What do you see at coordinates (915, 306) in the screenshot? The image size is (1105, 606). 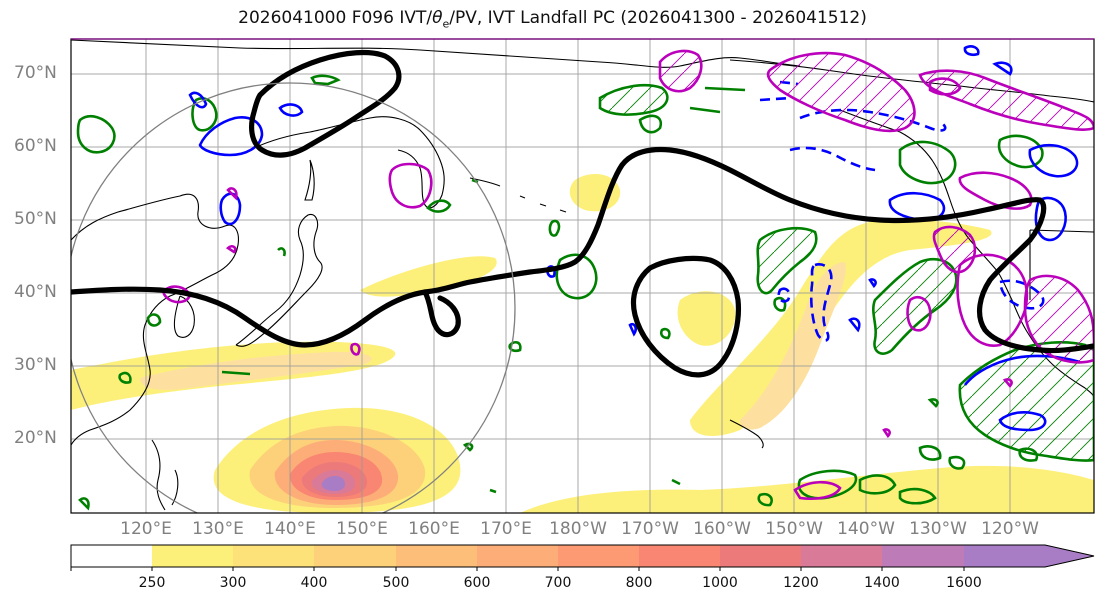 I see `theta-e-pos-hatched-east` at bounding box center [915, 306].